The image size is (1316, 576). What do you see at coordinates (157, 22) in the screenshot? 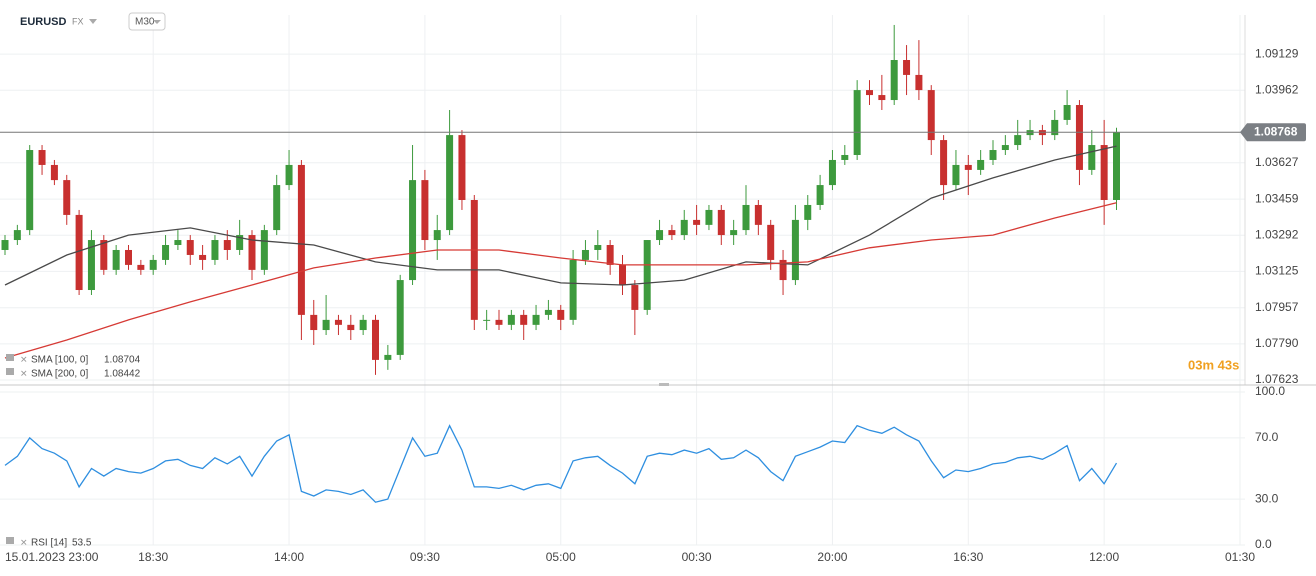
I see `timeframe-arrow` at bounding box center [157, 22].